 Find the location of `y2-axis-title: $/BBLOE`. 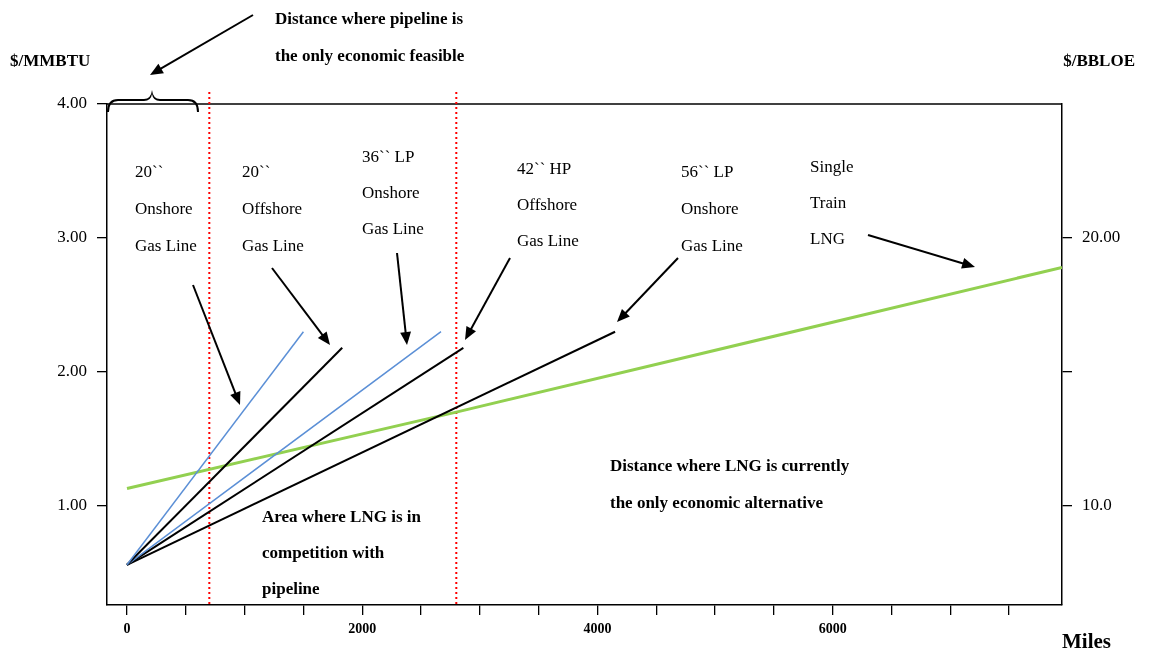

y2-axis-title: $/BBLOE is located at coordinates (1099, 61).